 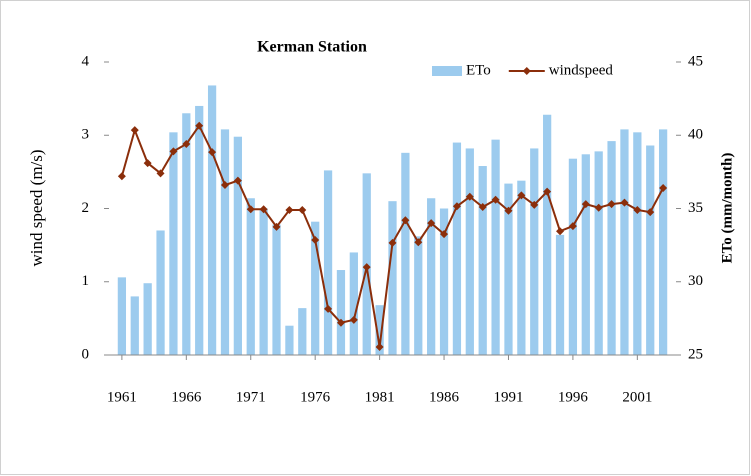 What do you see at coordinates (695, 281) in the screenshot?
I see `y2-tick-label: 30` at bounding box center [695, 281].